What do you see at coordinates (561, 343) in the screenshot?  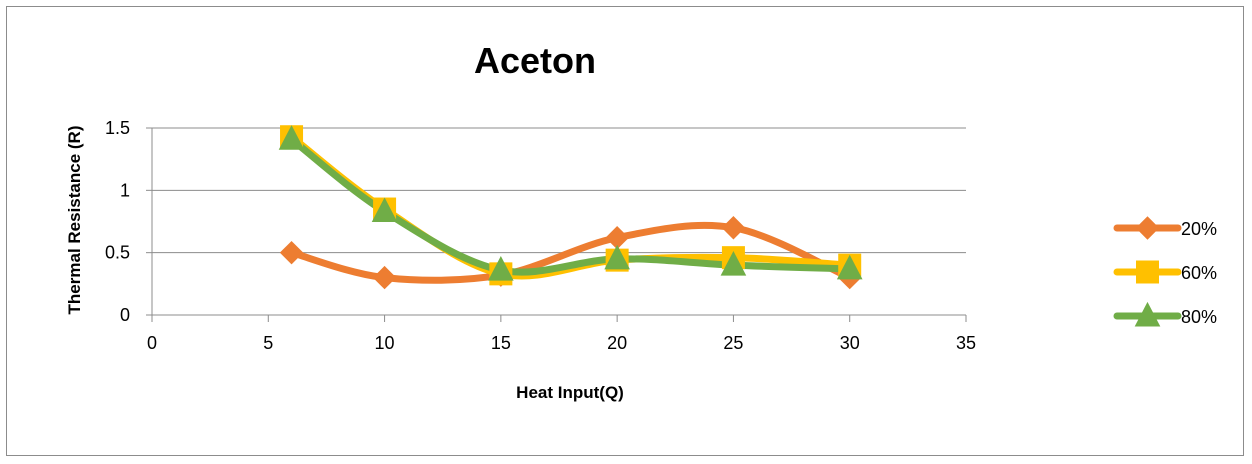 I see `x-tick-labels: 0 5 10 15 20 25 30 35` at bounding box center [561, 343].